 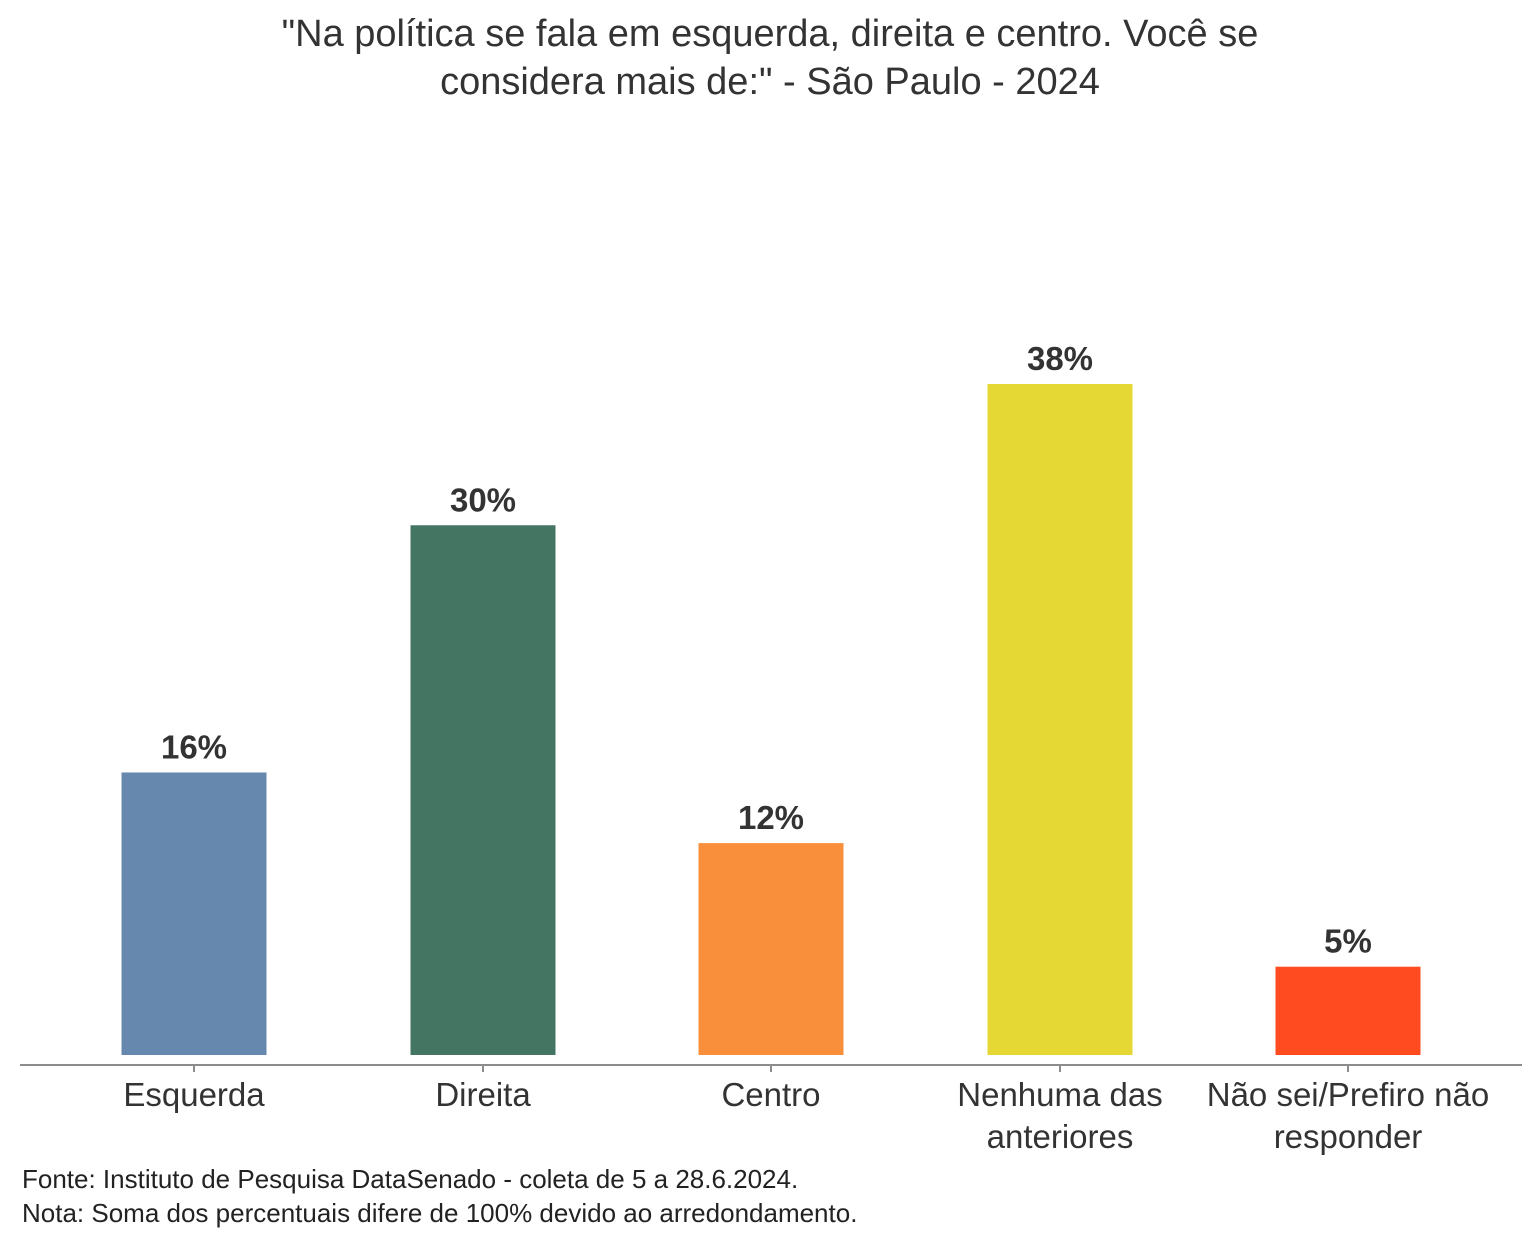 What do you see at coordinates (1348, 1094) in the screenshot?
I see `category-label-4: Não sei/Prefiro não` at bounding box center [1348, 1094].